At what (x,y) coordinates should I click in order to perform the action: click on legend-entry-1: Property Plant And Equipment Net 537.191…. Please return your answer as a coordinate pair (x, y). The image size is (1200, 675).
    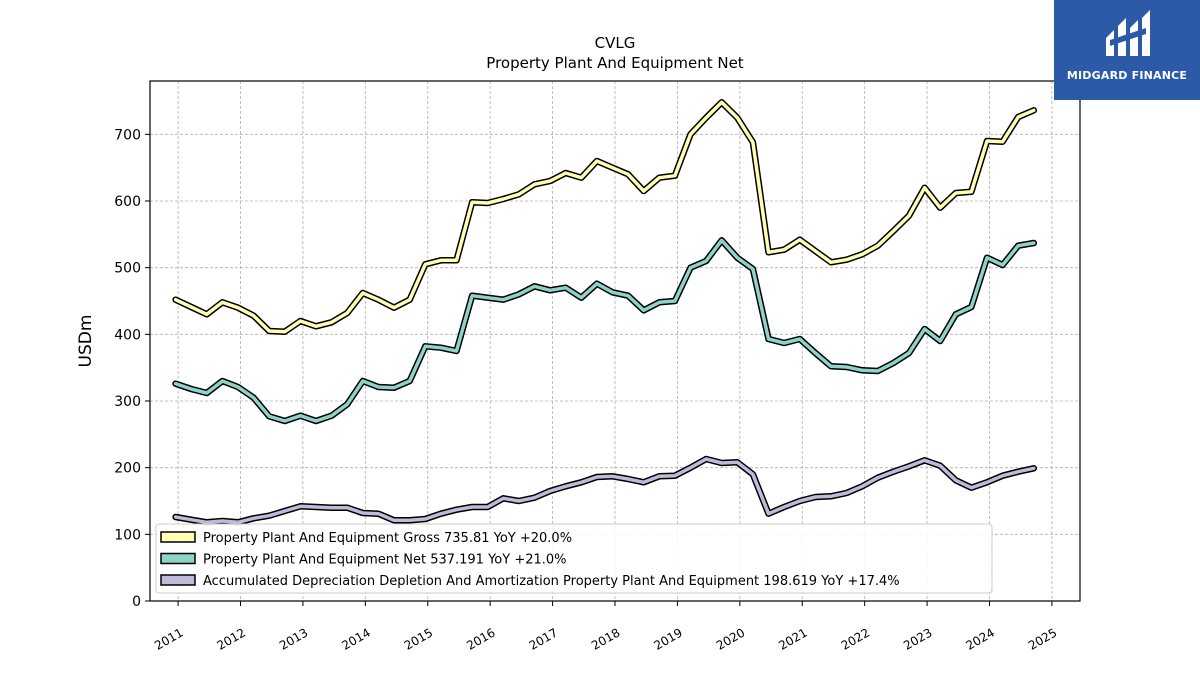
    Looking at the image, I should click on (385, 560).